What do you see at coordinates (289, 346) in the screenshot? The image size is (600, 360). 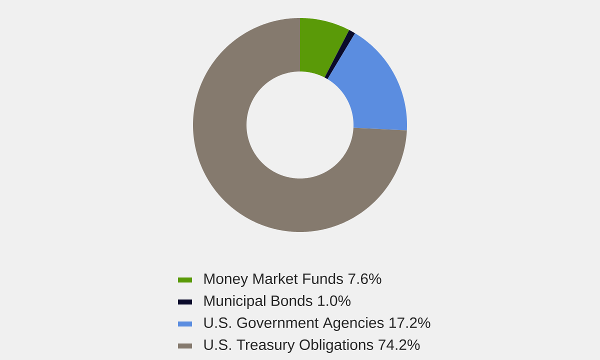 I see `legend-label: U.S. Treasury Obligations` at bounding box center [289, 346].